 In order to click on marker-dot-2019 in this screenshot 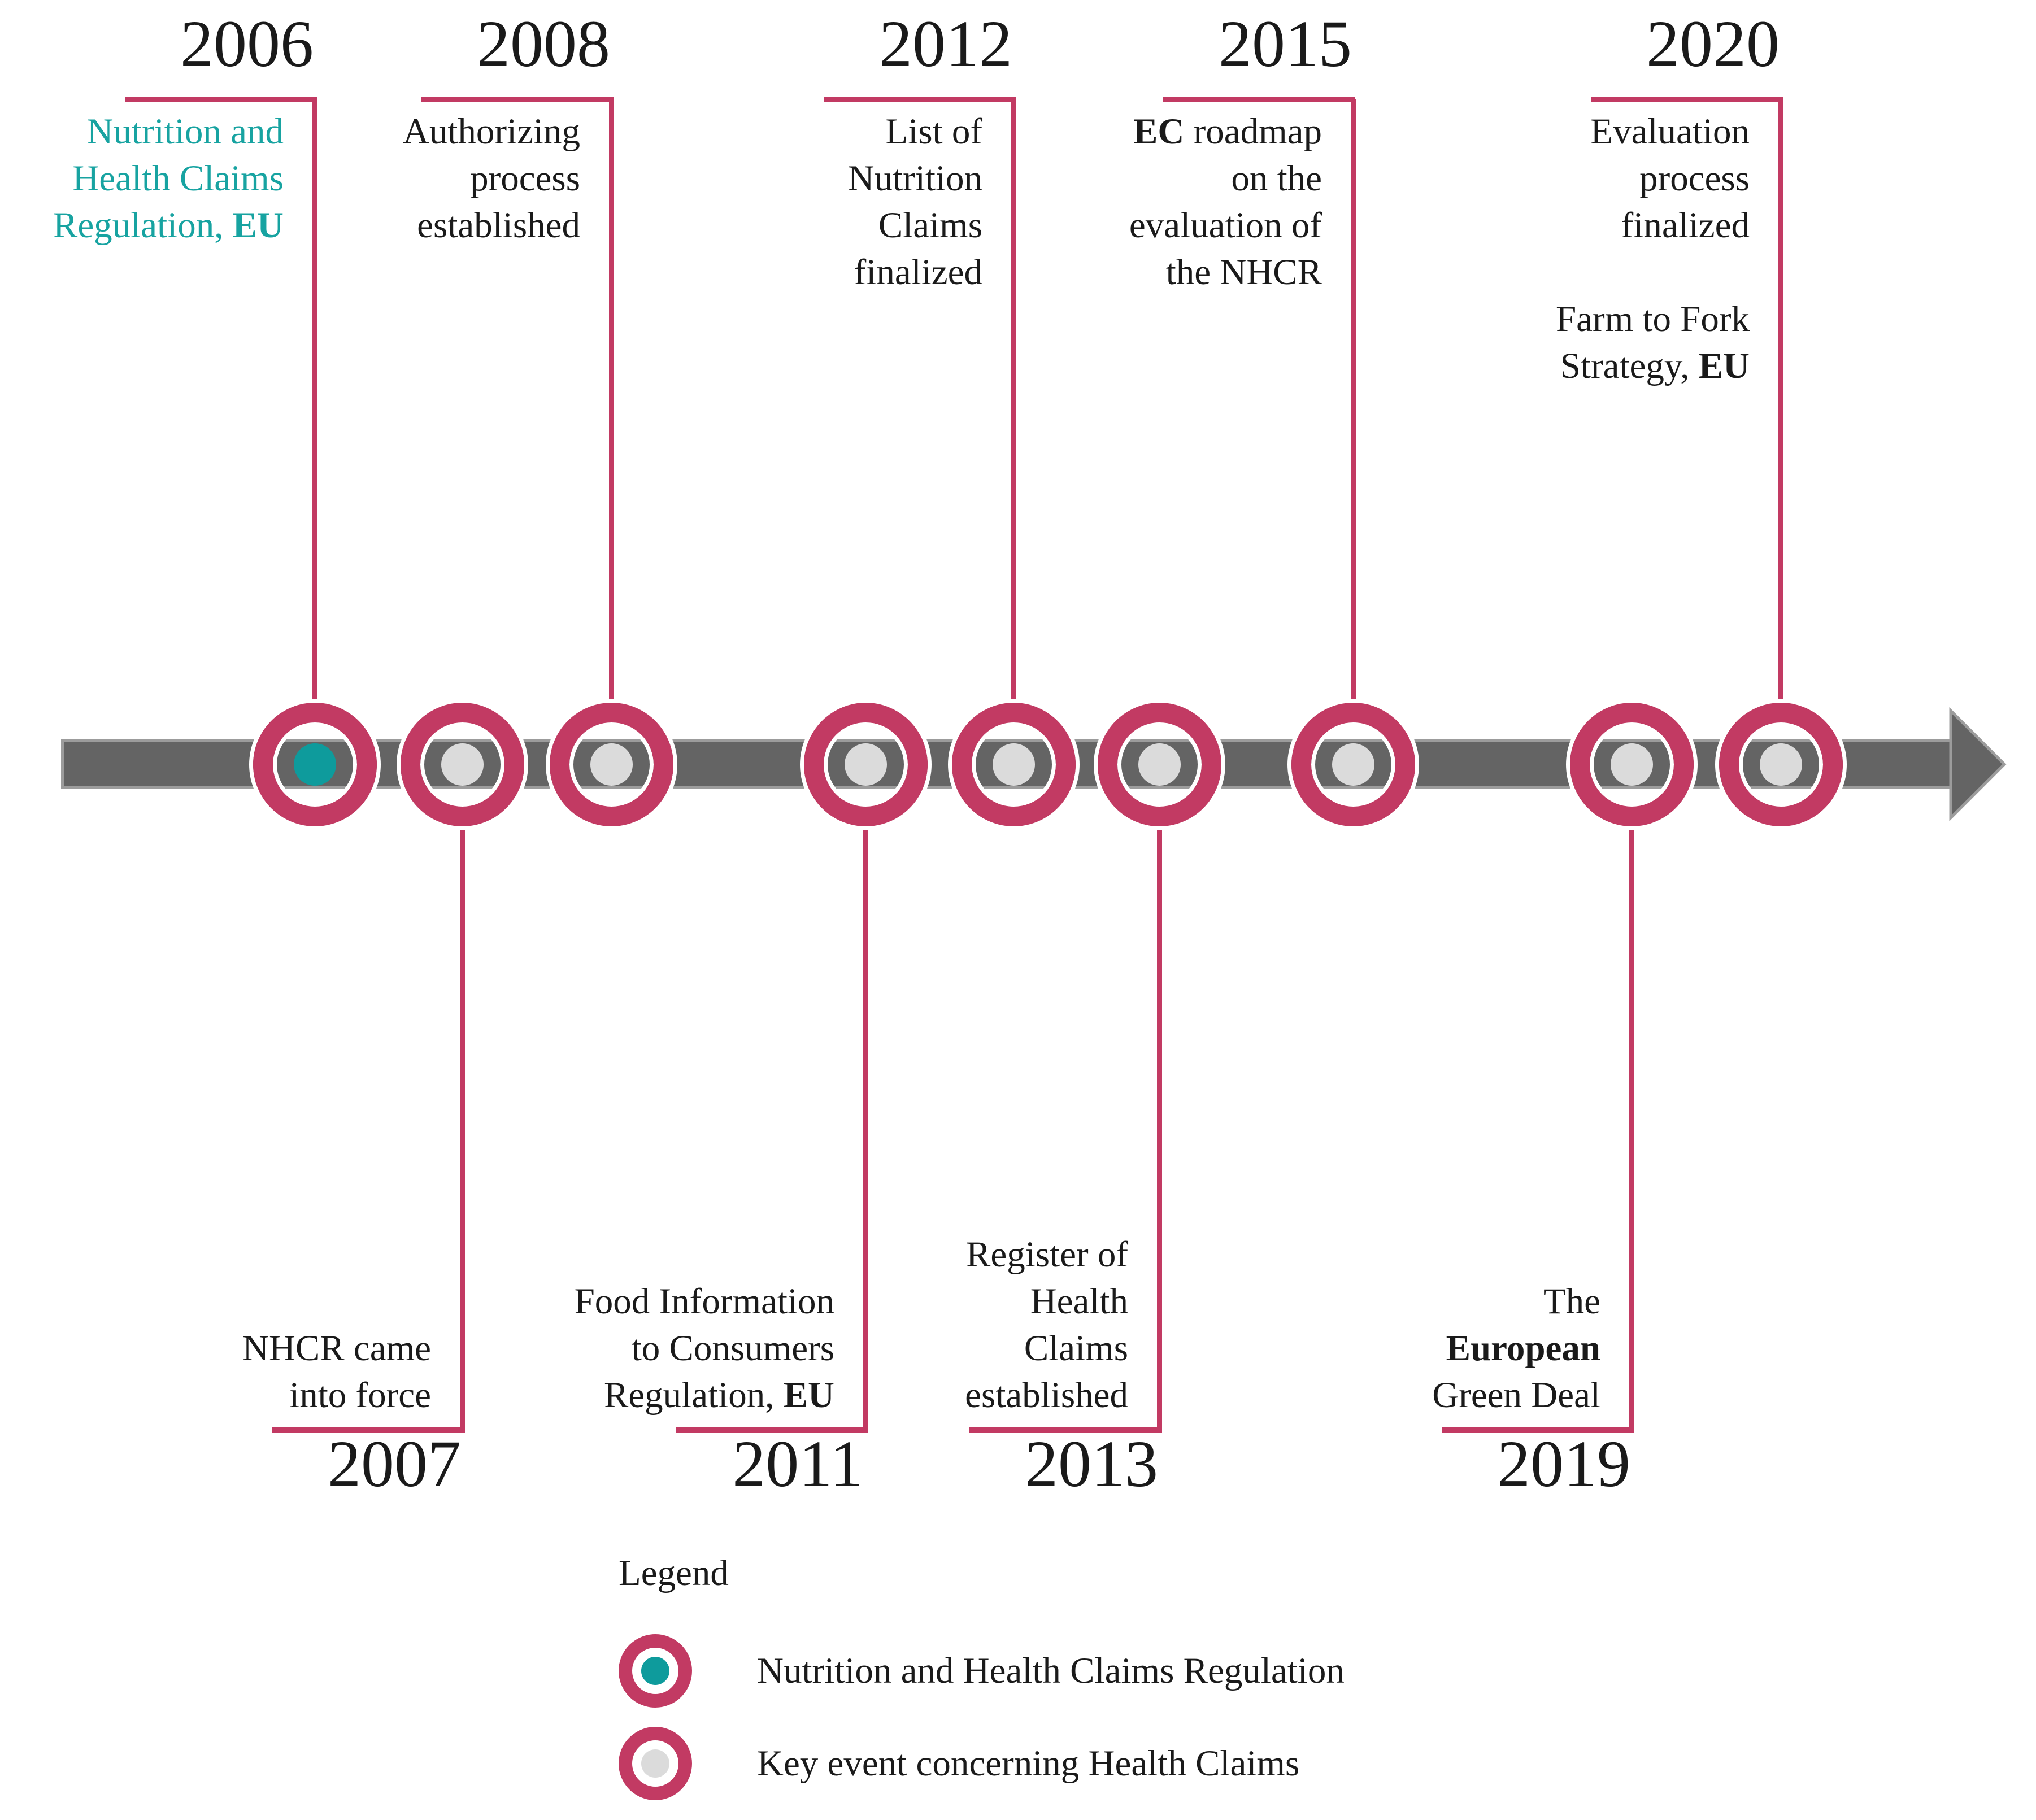, I will do `click(1631, 764)`.